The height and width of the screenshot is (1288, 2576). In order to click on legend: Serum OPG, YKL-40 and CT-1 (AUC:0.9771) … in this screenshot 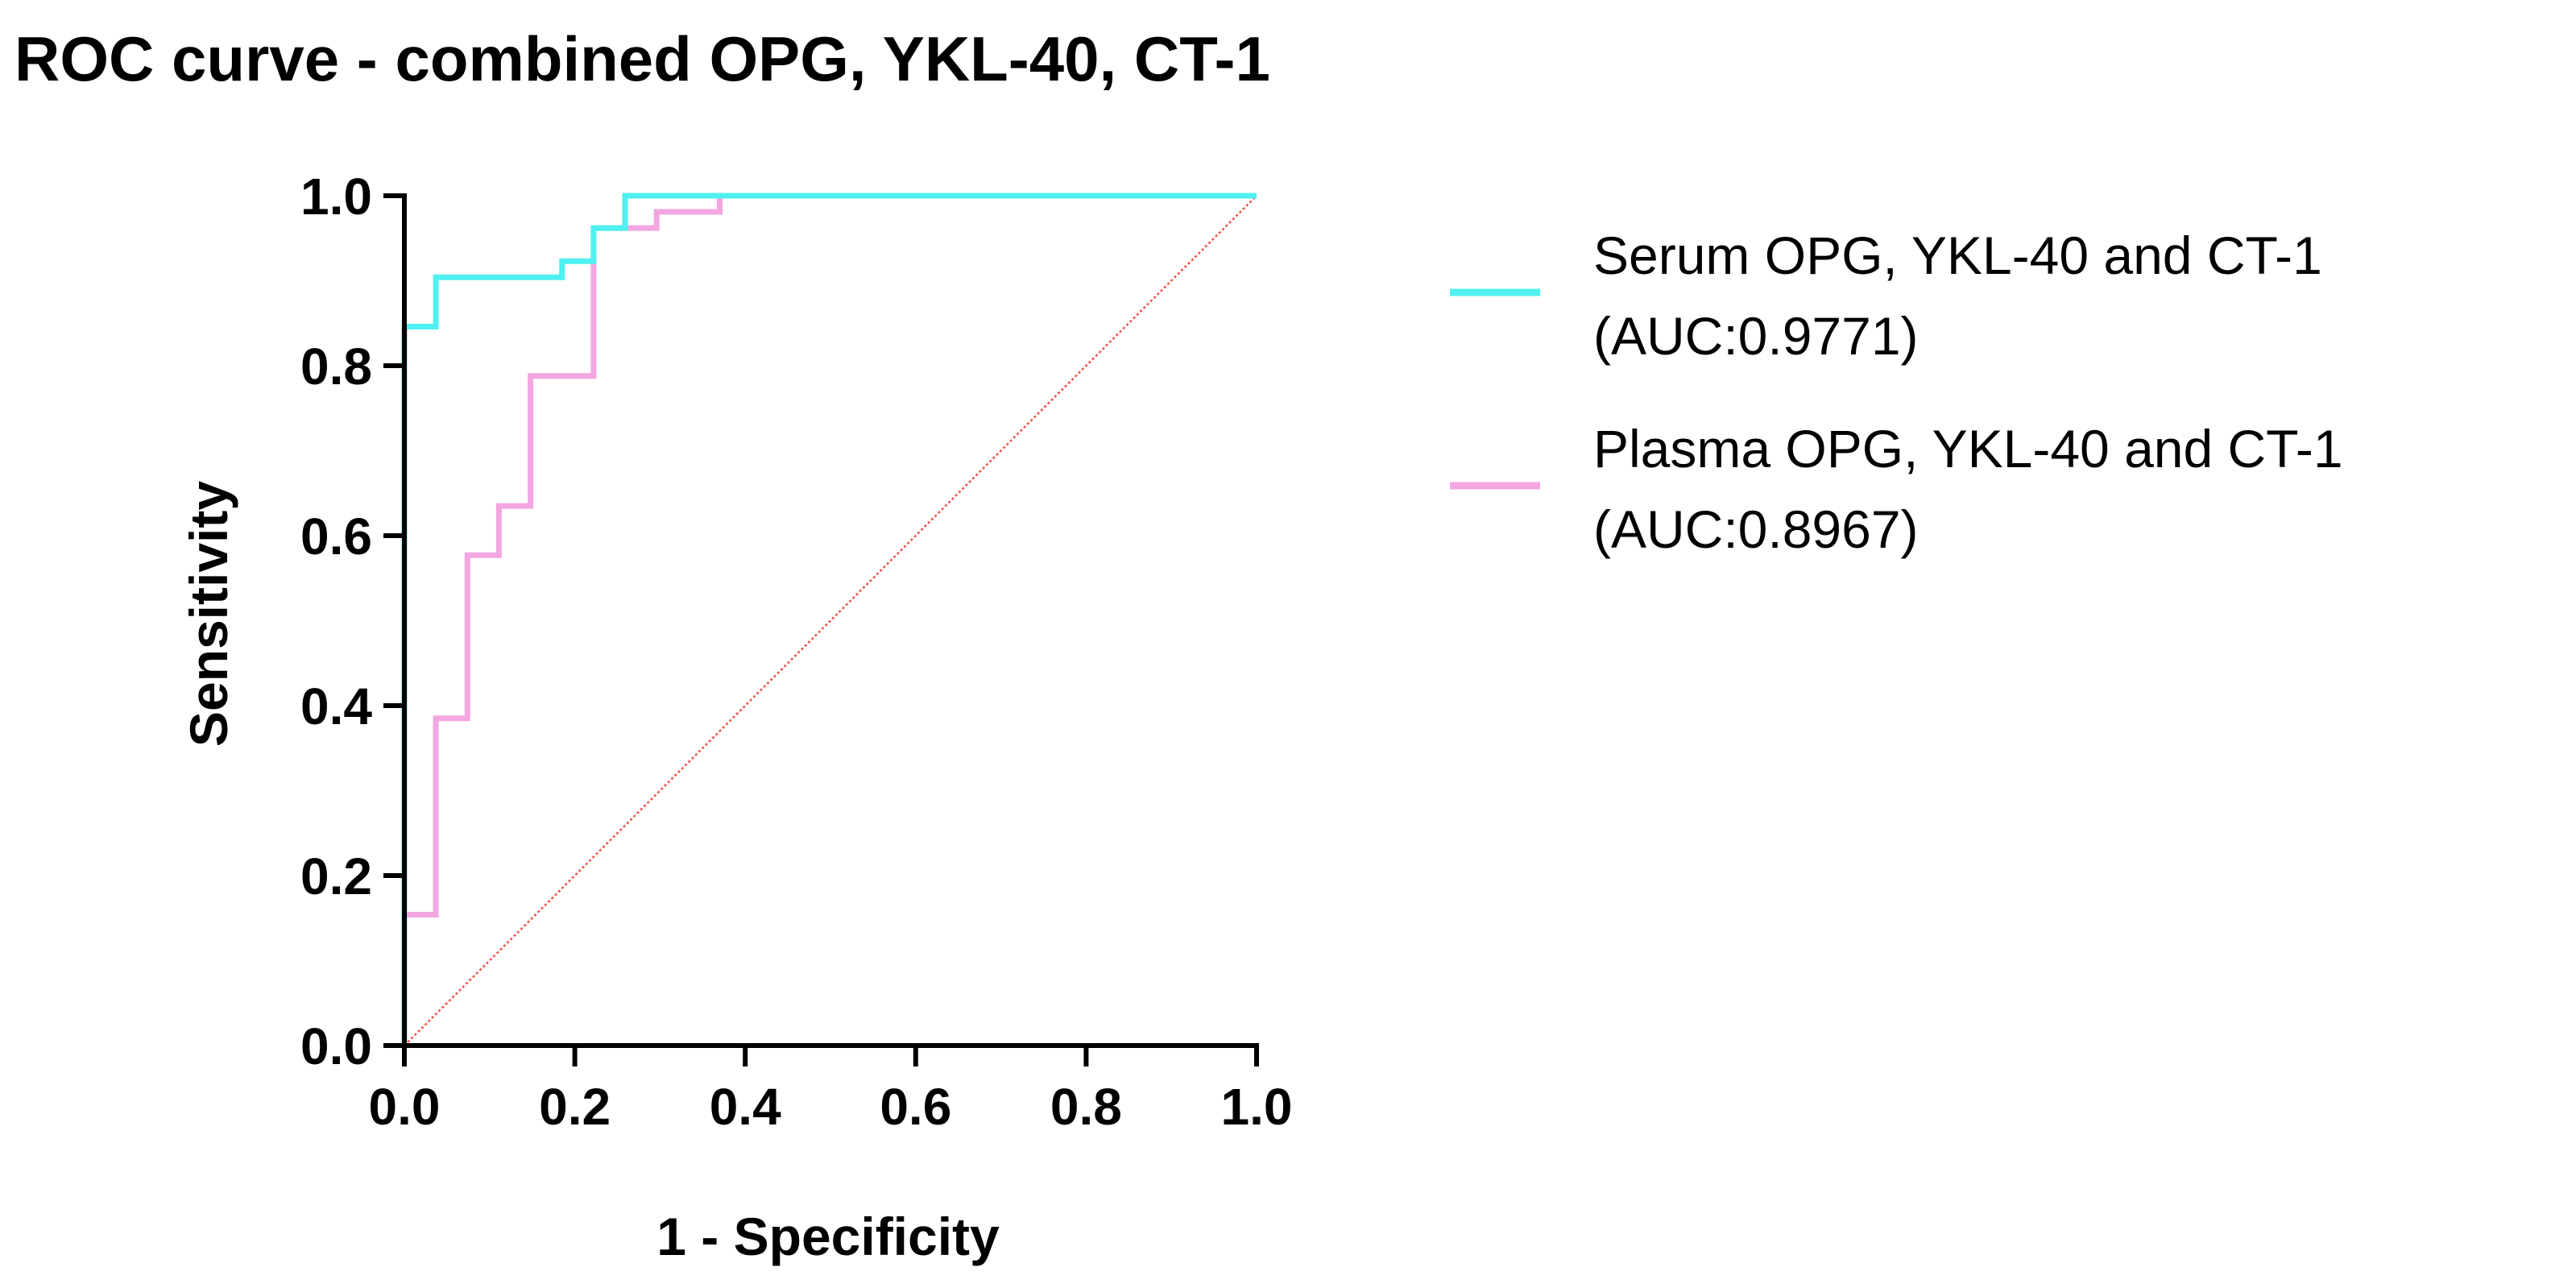, I will do `click(1896, 392)`.